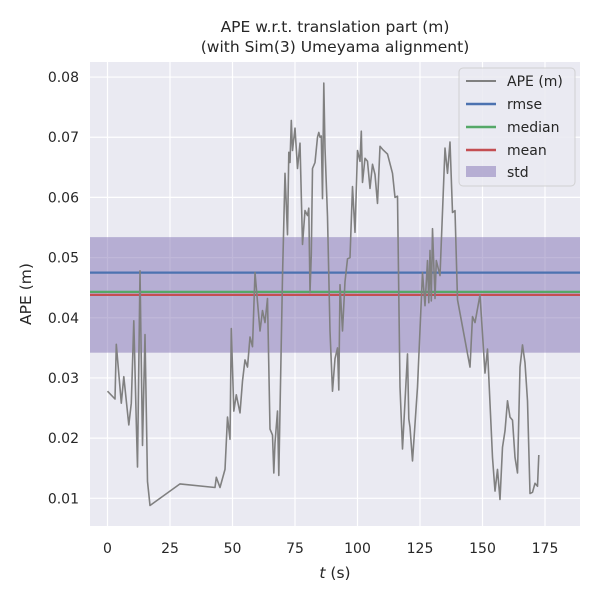 This screenshot has width=600, height=600. Describe the element at coordinates (420, 549) in the screenshot. I see `x-tick-label-5: 125` at that location.